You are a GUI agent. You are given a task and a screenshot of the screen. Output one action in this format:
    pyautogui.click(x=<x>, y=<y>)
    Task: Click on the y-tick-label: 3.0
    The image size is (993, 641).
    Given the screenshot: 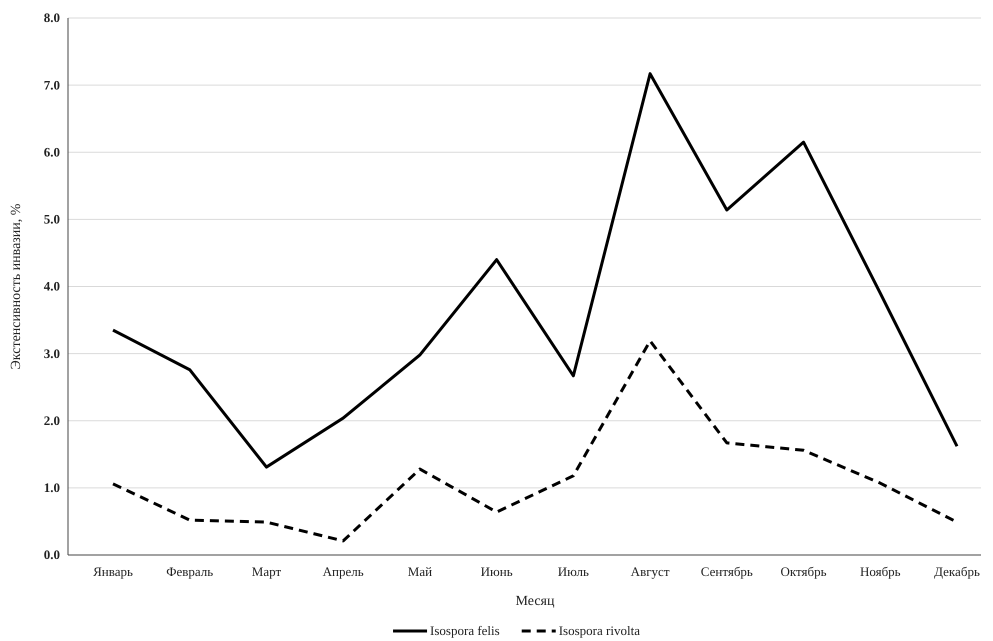 What is the action you would take?
    pyautogui.click(x=52, y=353)
    